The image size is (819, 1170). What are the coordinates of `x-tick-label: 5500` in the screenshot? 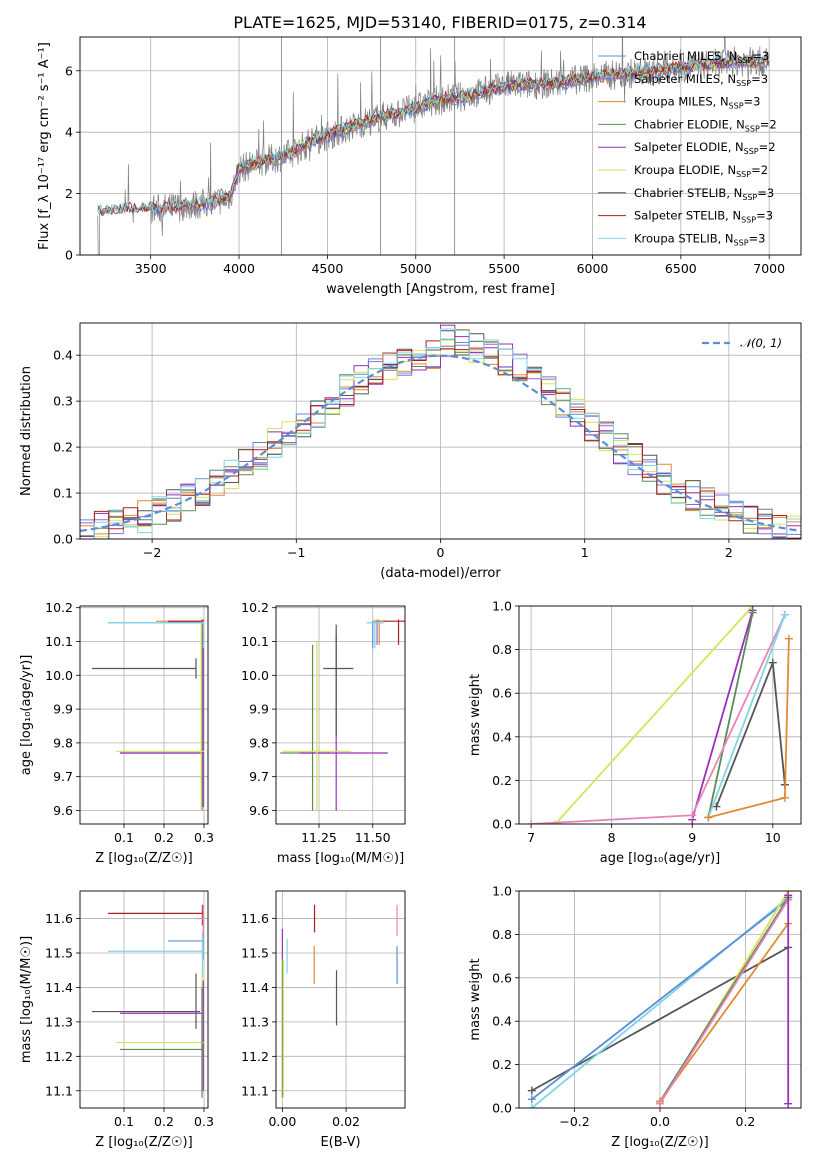 It's located at (504, 268).